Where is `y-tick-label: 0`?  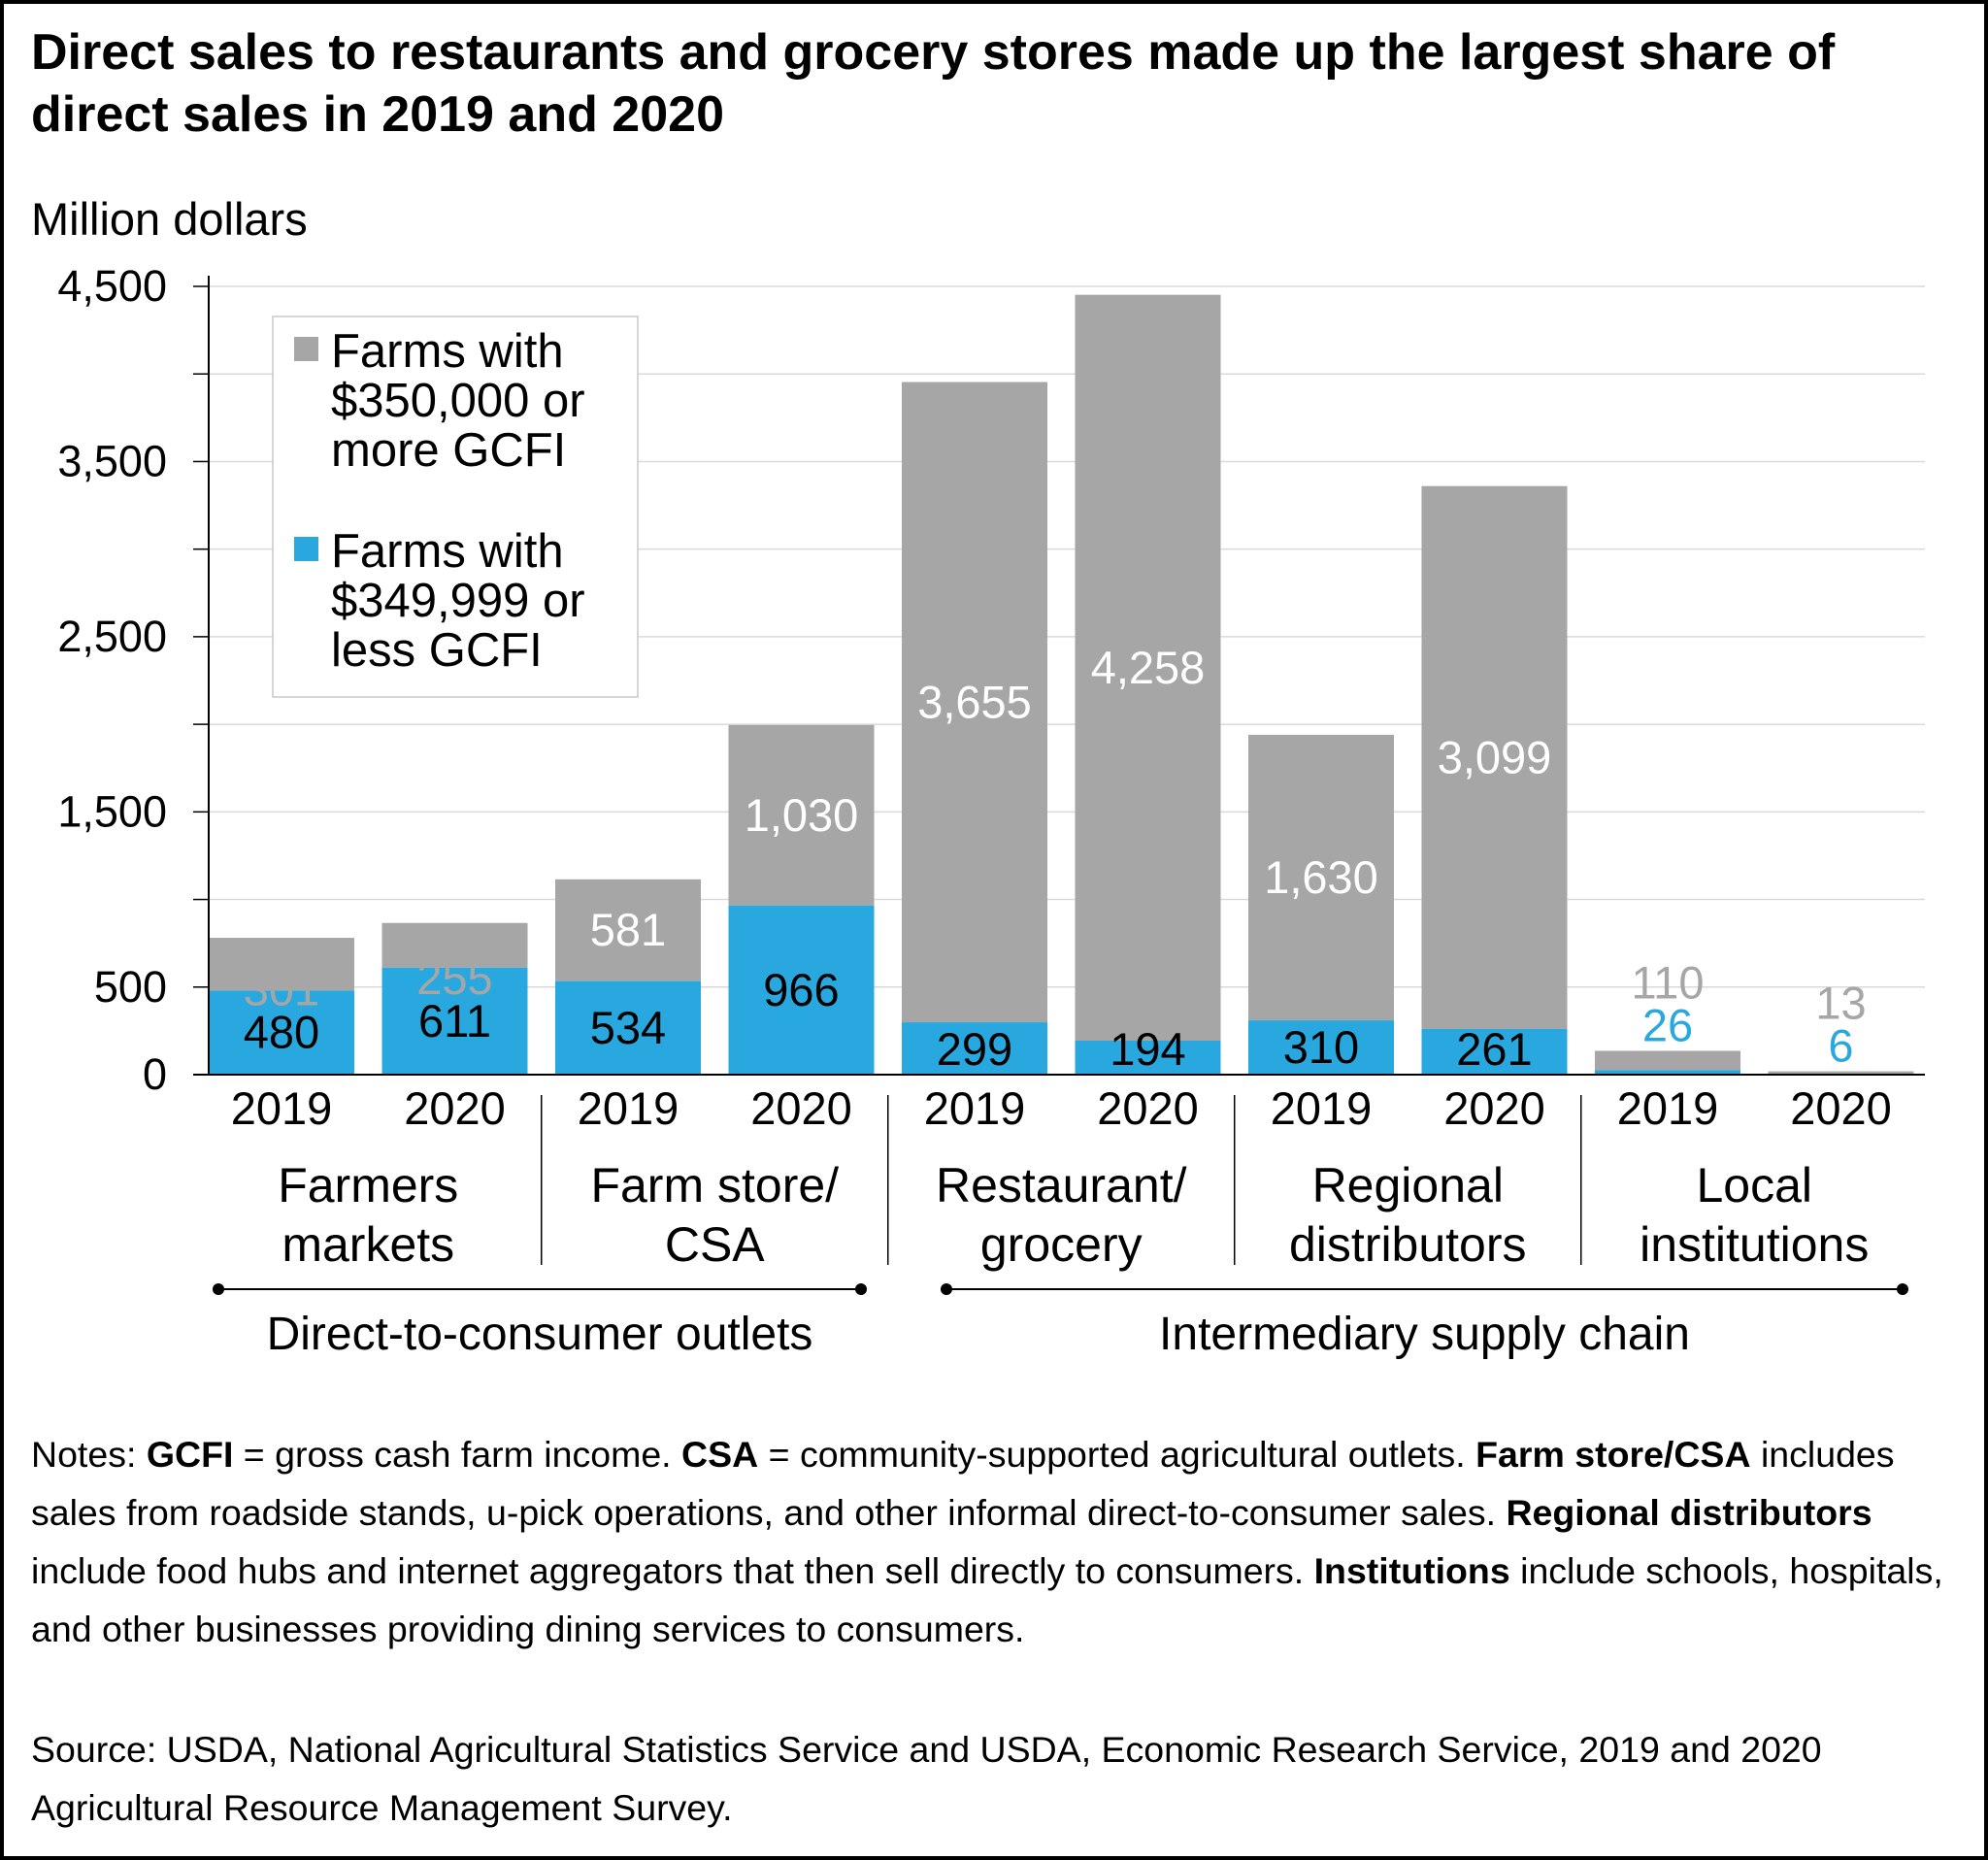
y-tick-label: 0 is located at coordinates (155, 1074).